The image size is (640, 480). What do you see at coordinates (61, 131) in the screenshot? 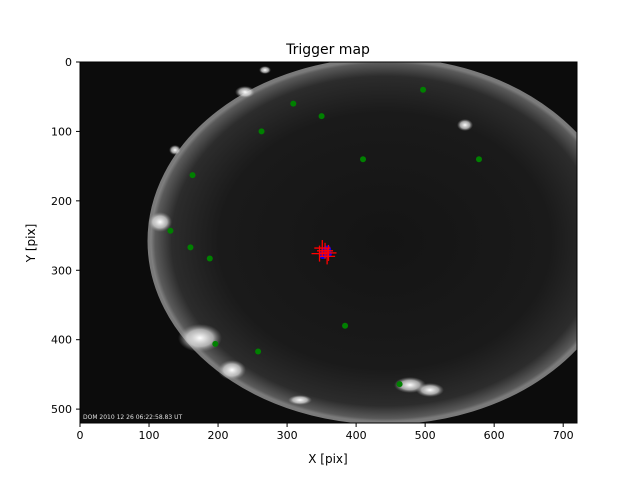
I see `y-tick-label: 100` at bounding box center [61, 131].